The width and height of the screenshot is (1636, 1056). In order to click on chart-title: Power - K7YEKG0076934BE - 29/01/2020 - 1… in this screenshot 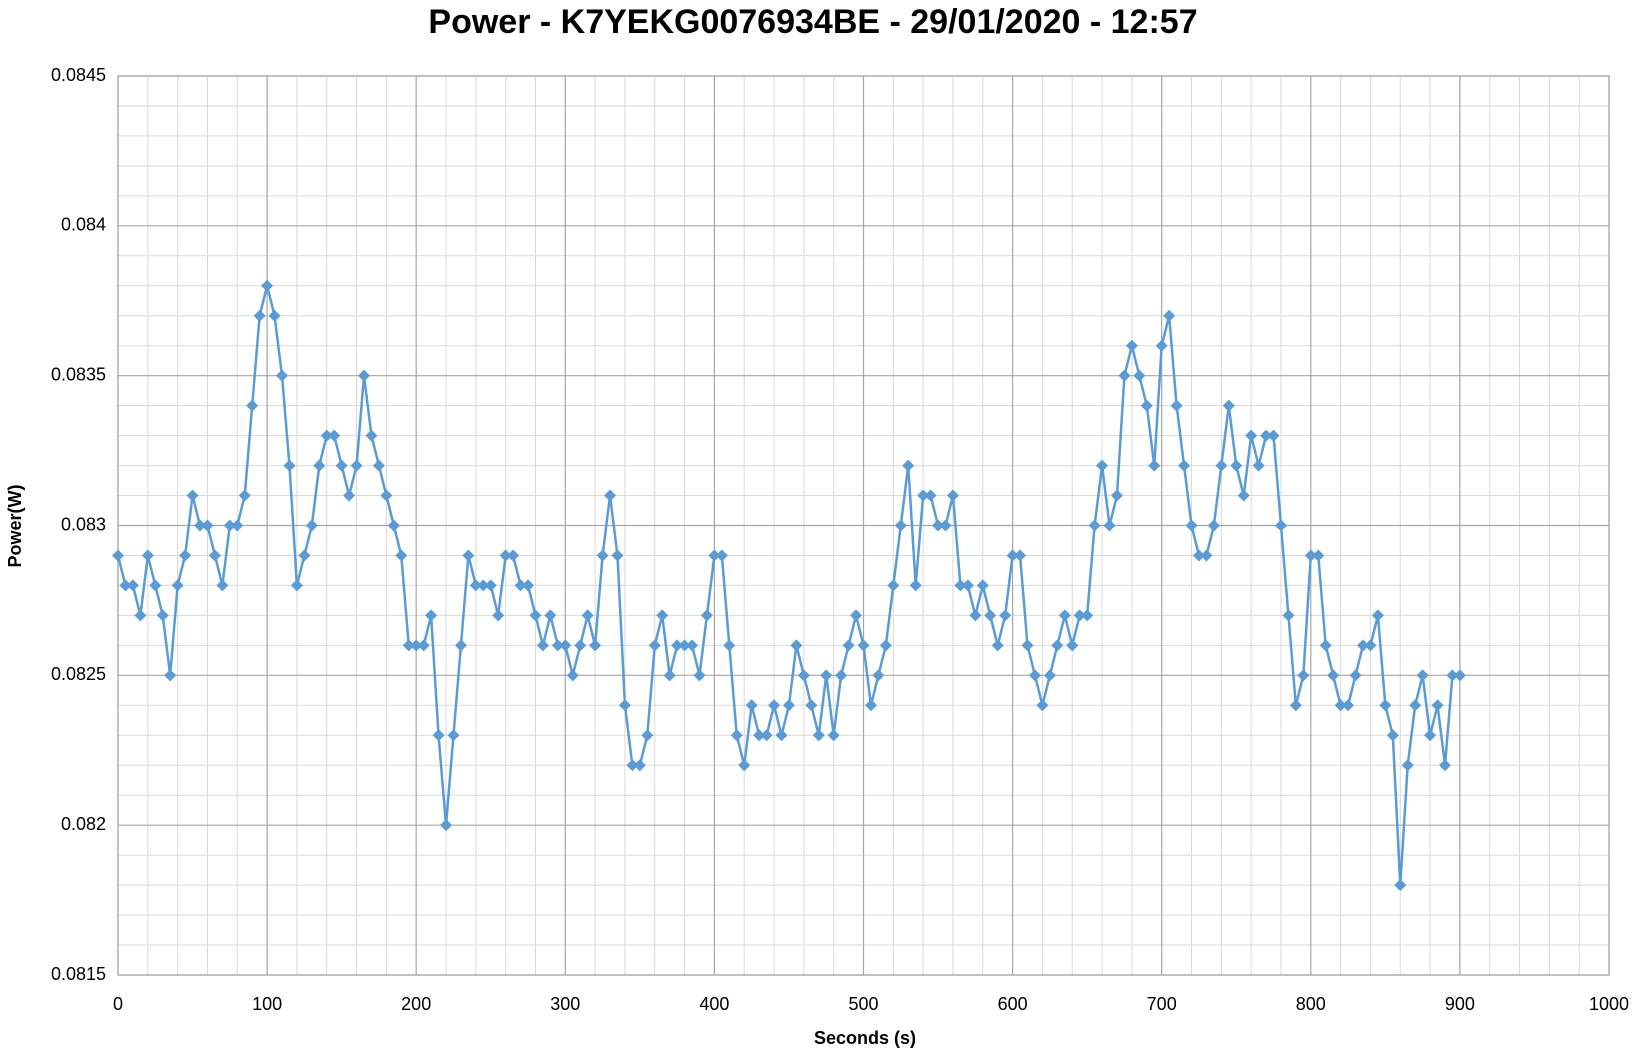, I will do `click(812, 22)`.